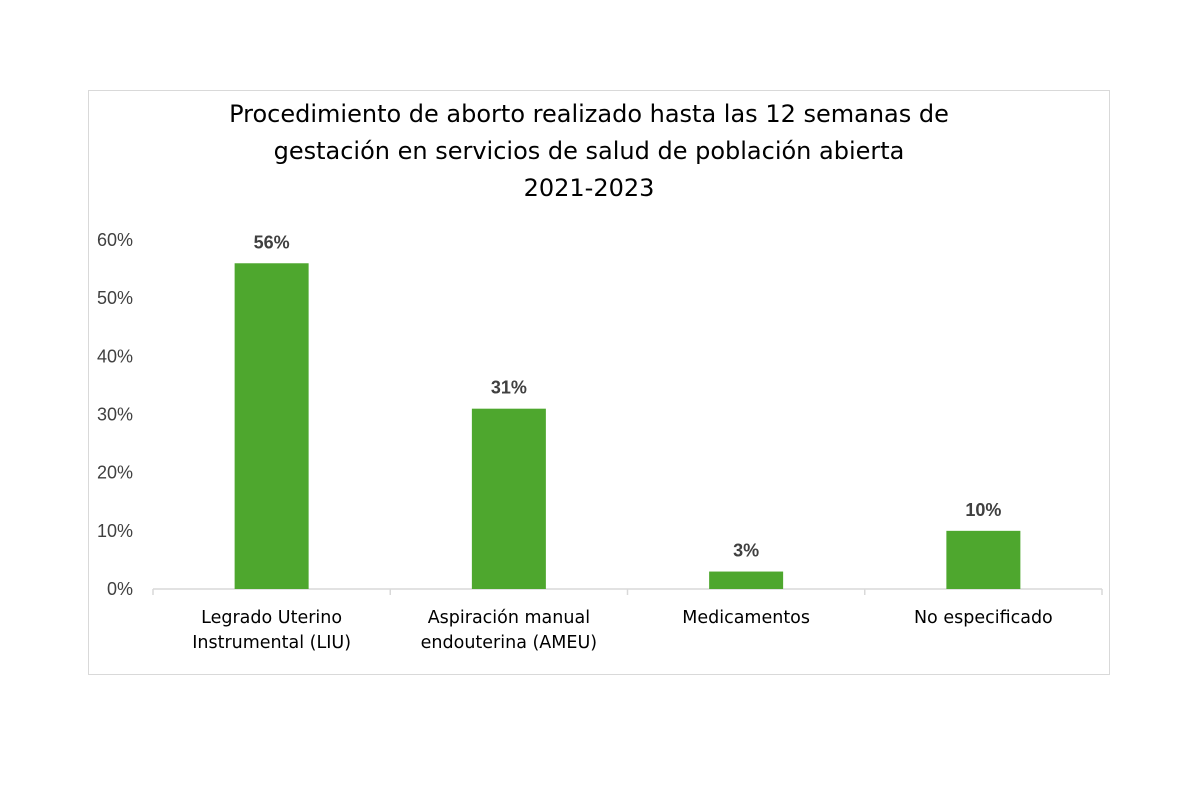  Describe the element at coordinates (509, 618) in the screenshot. I see `category-label: Aspiración manual` at that location.